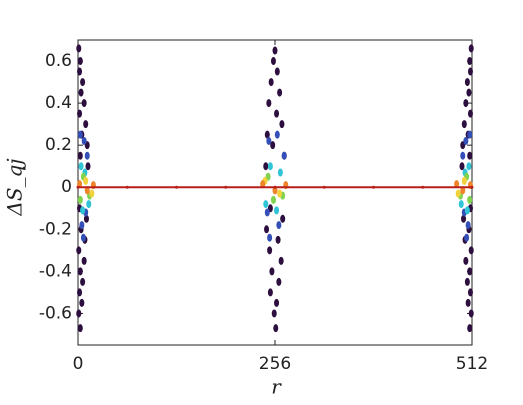 This screenshot has height=405, width=523. I want to click on y-axis-label: ΔS_qj, so click(15, 187).